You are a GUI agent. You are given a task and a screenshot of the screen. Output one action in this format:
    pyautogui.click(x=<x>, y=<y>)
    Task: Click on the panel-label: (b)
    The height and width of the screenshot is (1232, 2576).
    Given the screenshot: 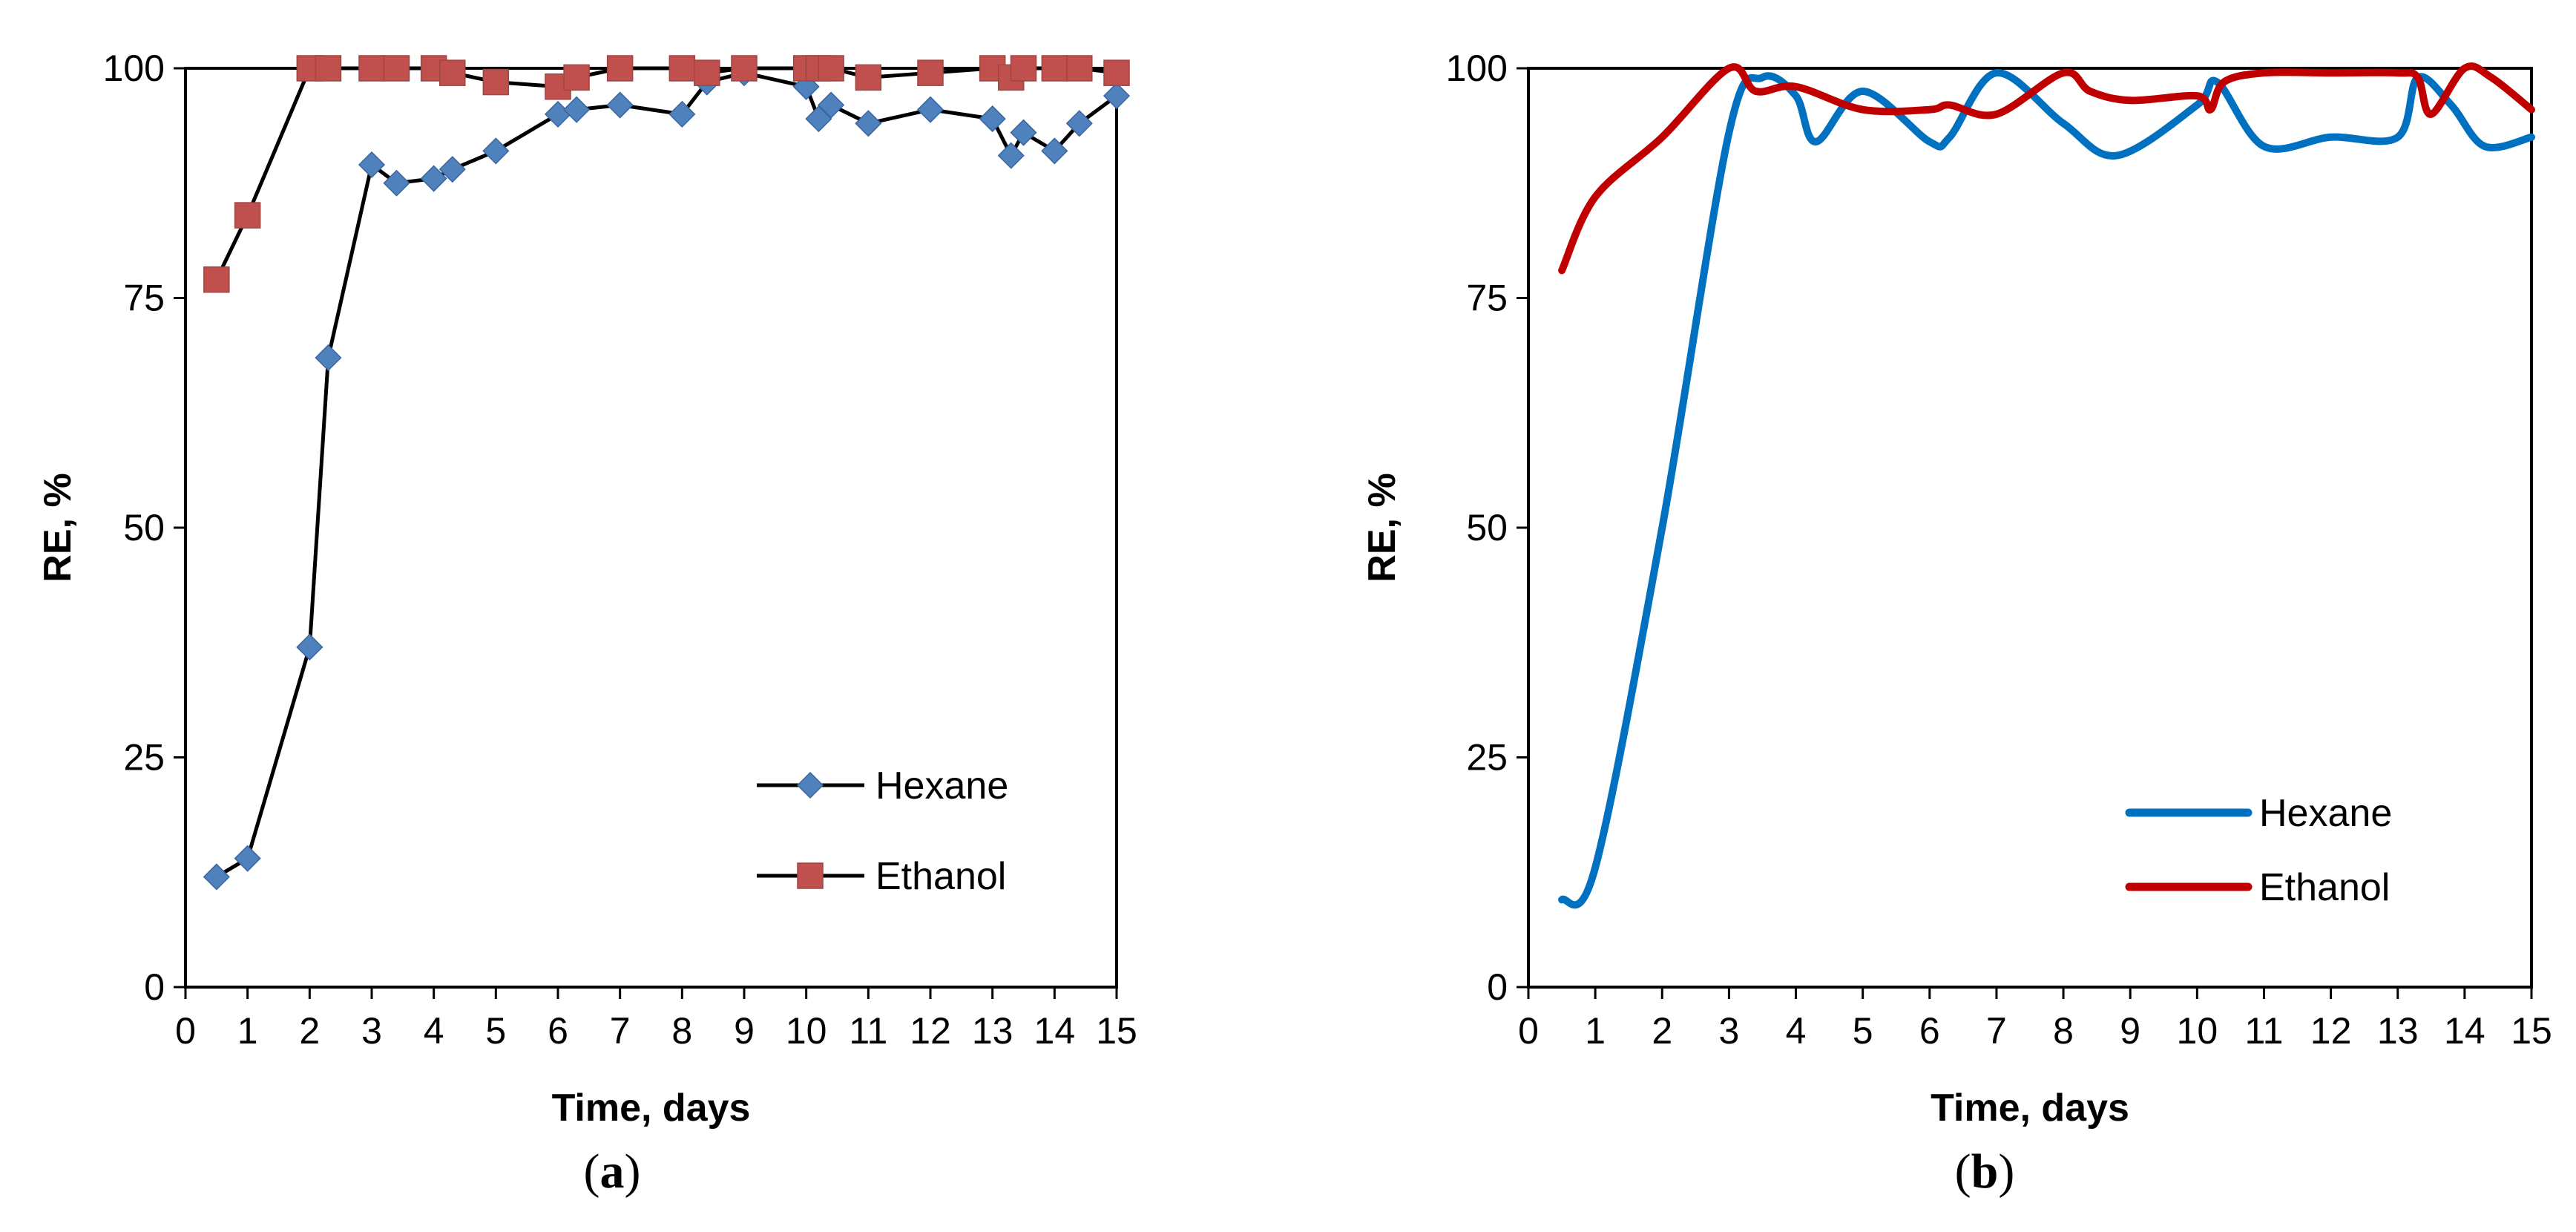 What is the action you would take?
    pyautogui.click(x=1985, y=1171)
    